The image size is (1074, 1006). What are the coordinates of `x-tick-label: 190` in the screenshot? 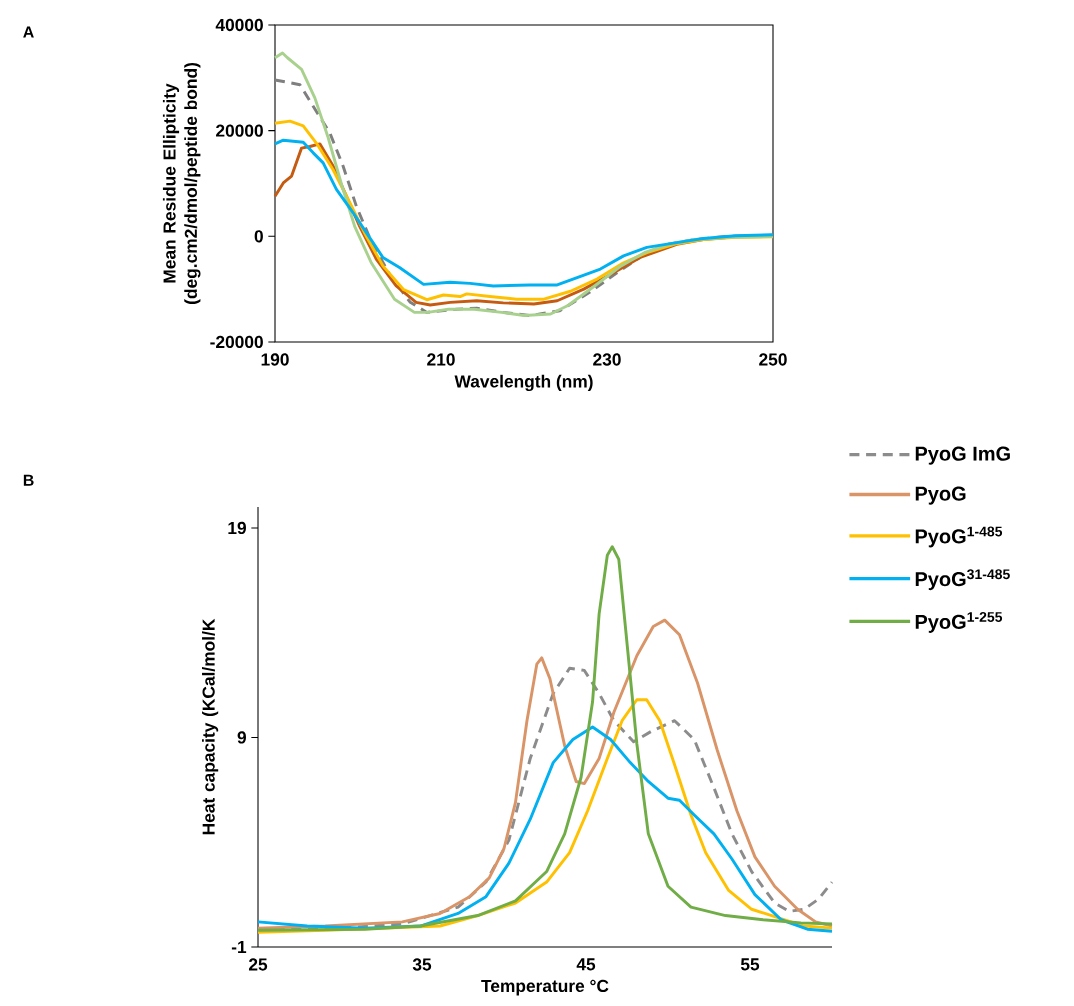 It's located at (275, 359).